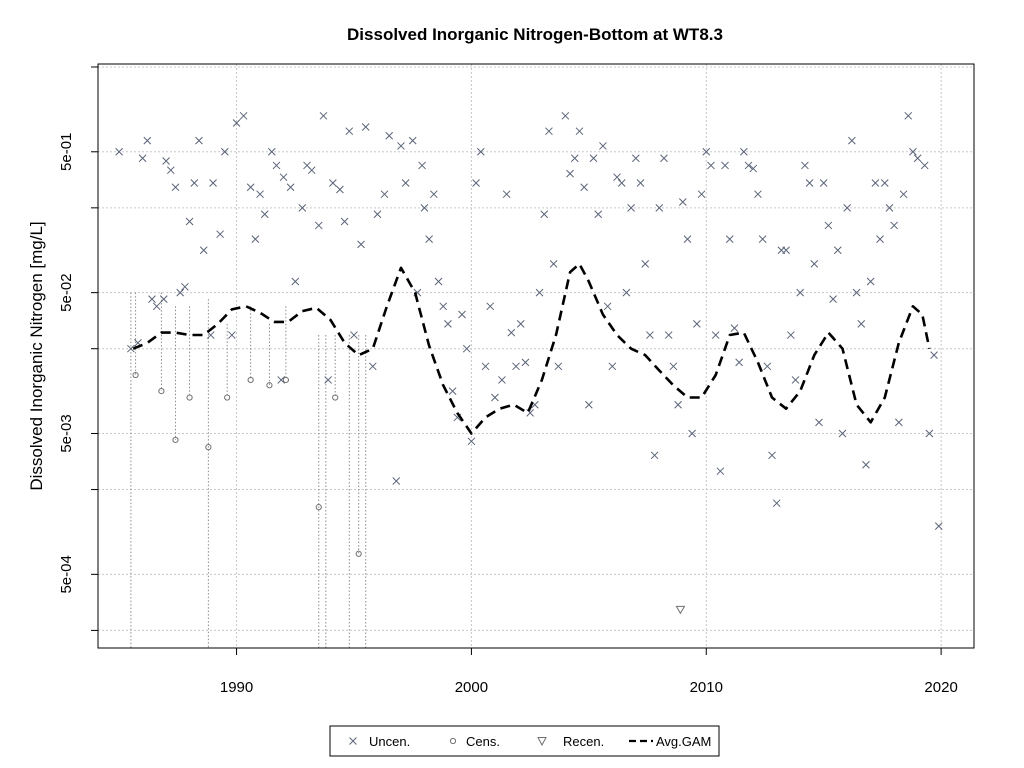  I want to click on y-tick-label: 5e-03, so click(66, 433).